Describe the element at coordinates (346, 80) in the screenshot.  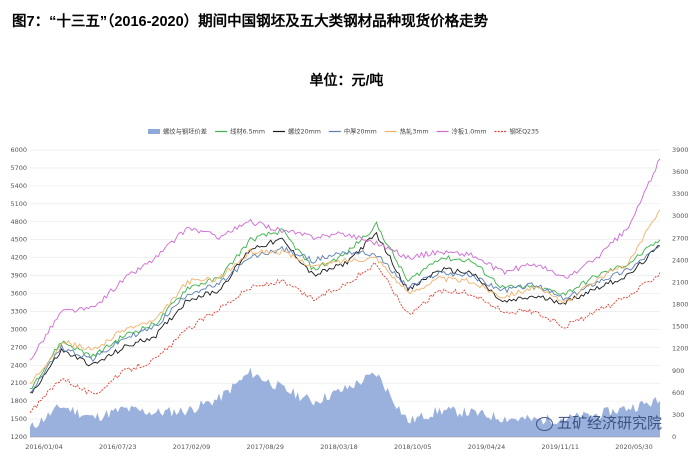
I see `unit-label: 单位：元/吨` at that location.